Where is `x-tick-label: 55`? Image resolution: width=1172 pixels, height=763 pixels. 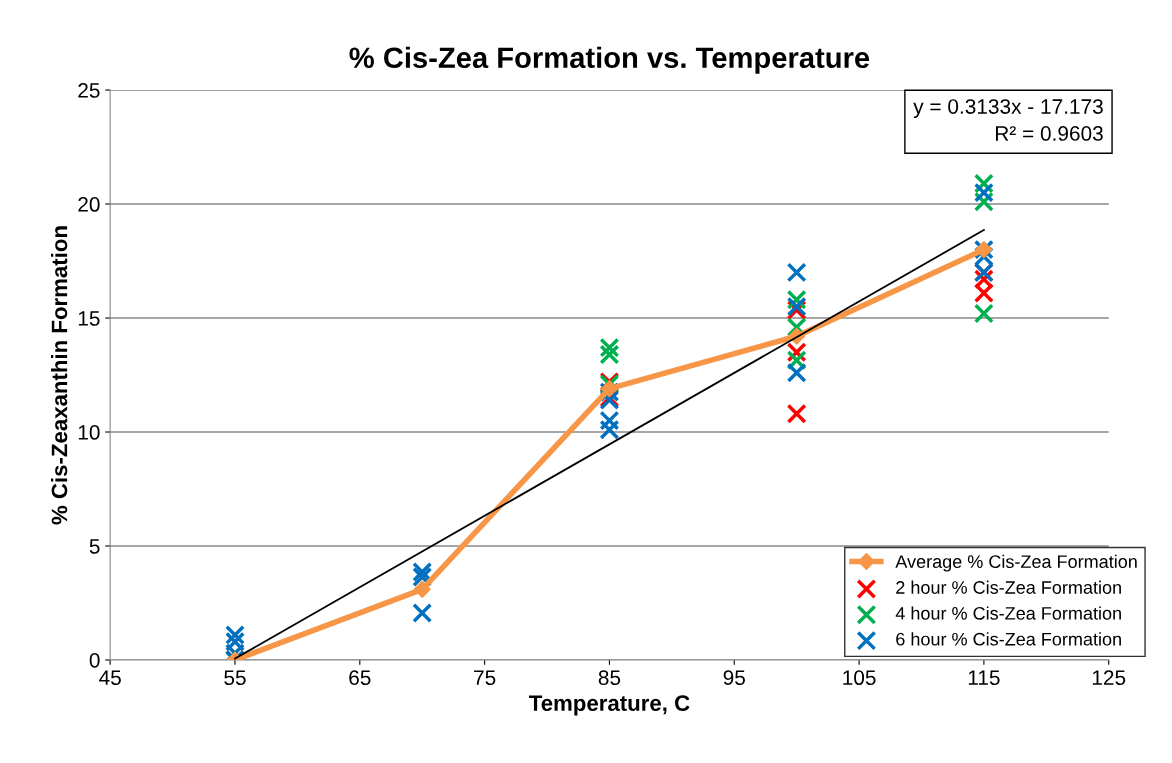 x-tick-label: 55 is located at coordinates (235, 678).